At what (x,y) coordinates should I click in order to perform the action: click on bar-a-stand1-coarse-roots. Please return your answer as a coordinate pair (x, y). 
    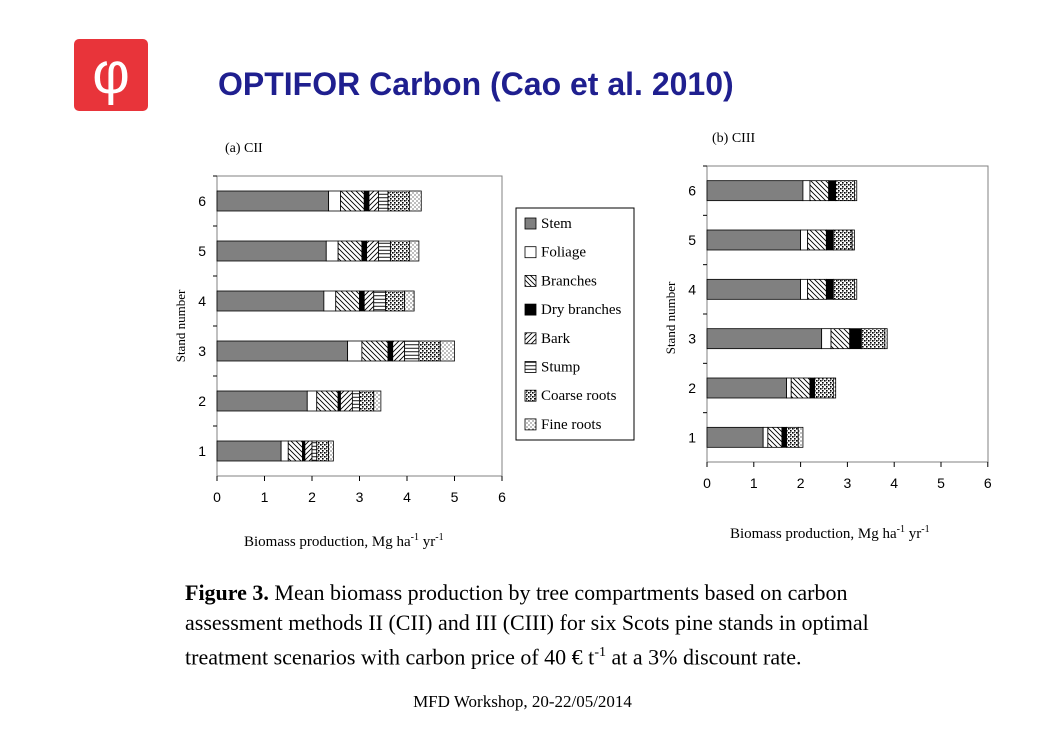
    Looking at the image, I should click on (323, 451).